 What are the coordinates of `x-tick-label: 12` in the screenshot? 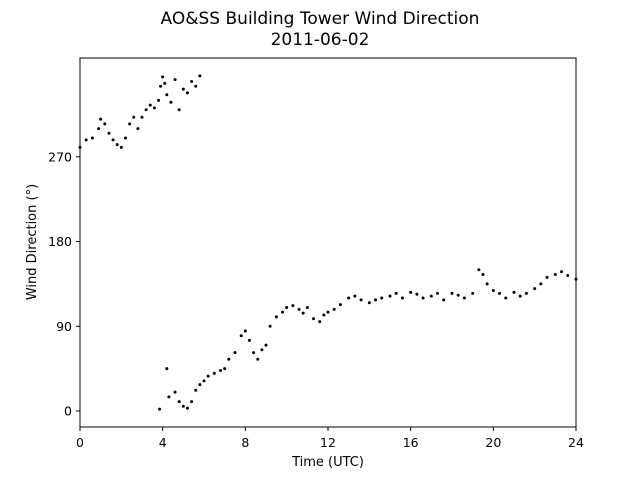 It's located at (328, 442).